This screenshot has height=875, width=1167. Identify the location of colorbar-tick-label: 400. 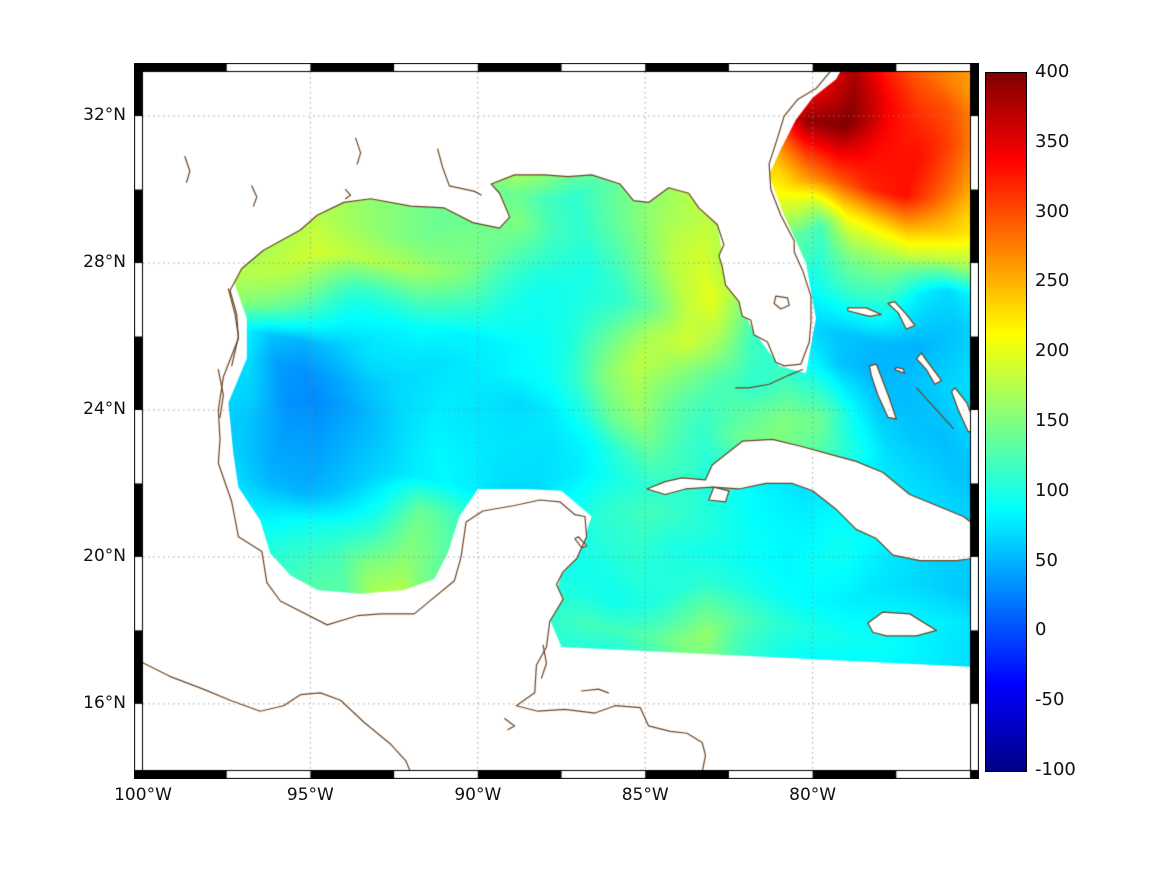
(1052, 71).